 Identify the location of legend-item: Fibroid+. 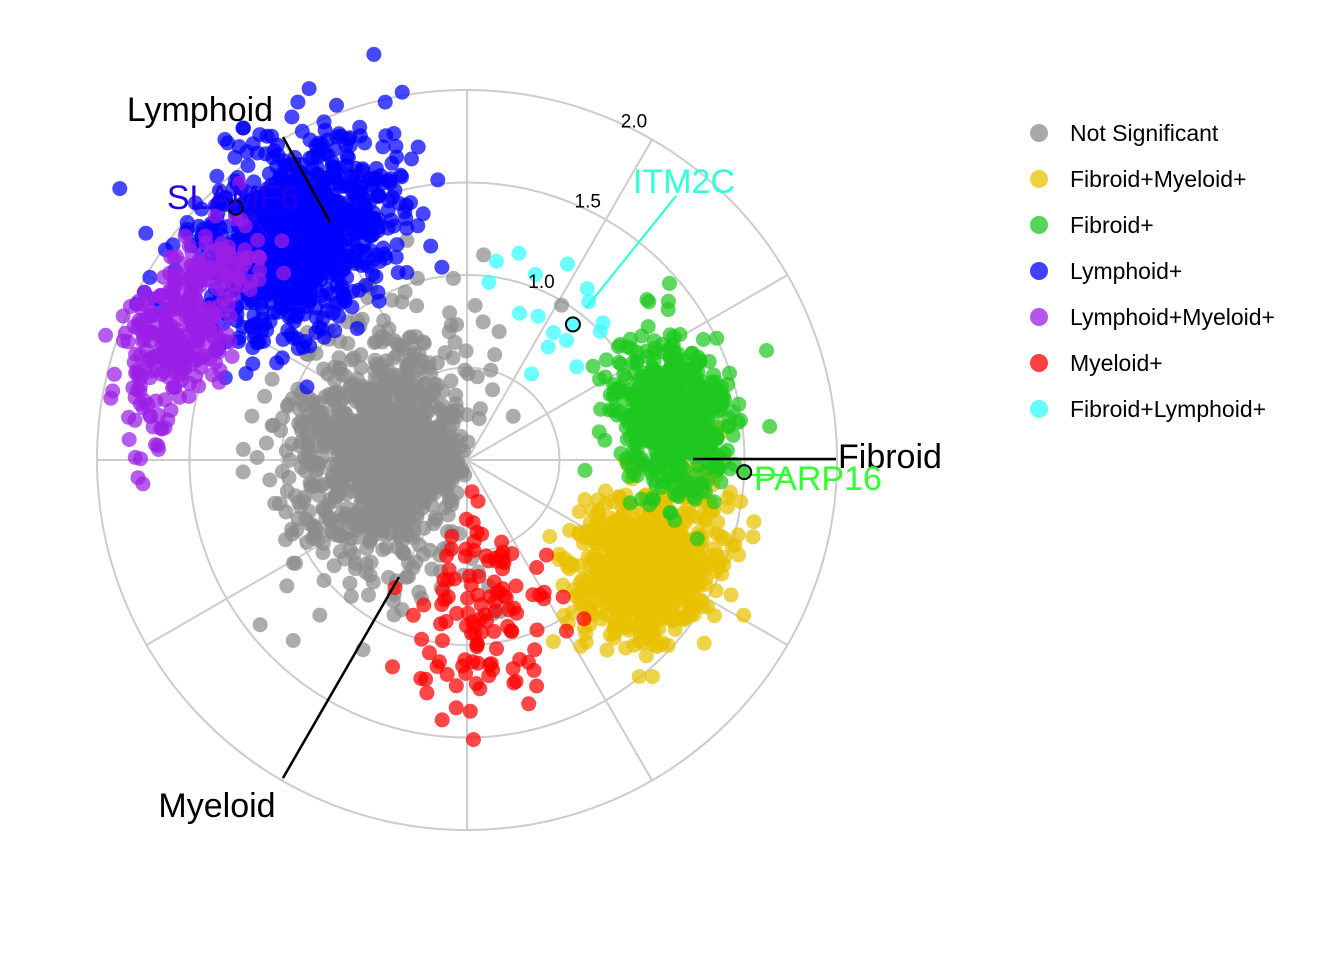
(1147, 225).